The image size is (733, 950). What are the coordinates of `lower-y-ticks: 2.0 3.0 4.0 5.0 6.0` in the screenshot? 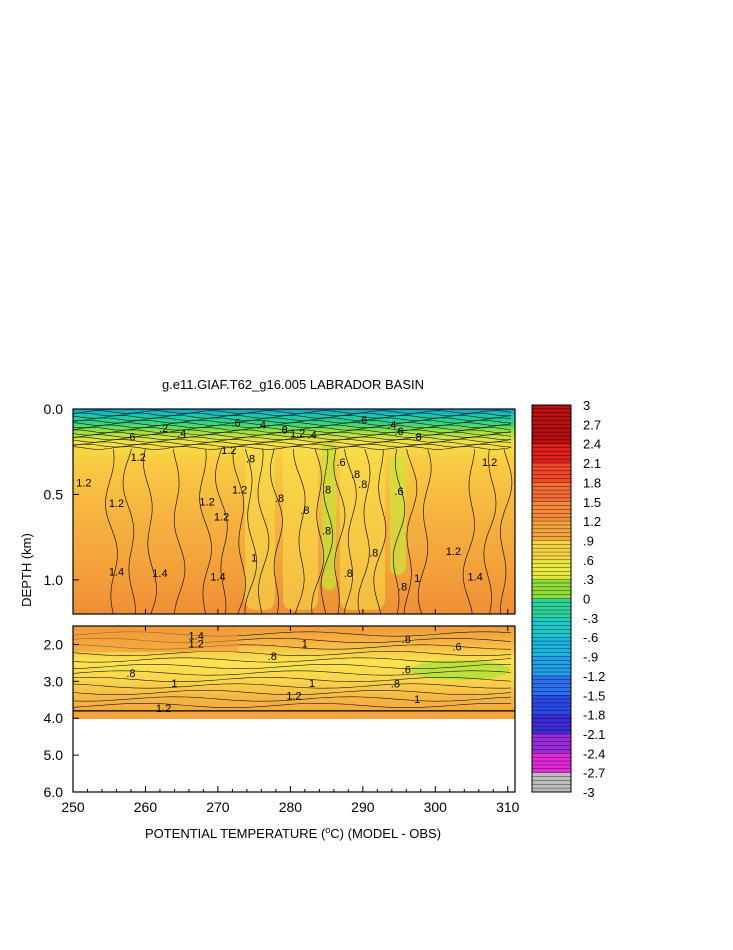 It's located at (61, 718).